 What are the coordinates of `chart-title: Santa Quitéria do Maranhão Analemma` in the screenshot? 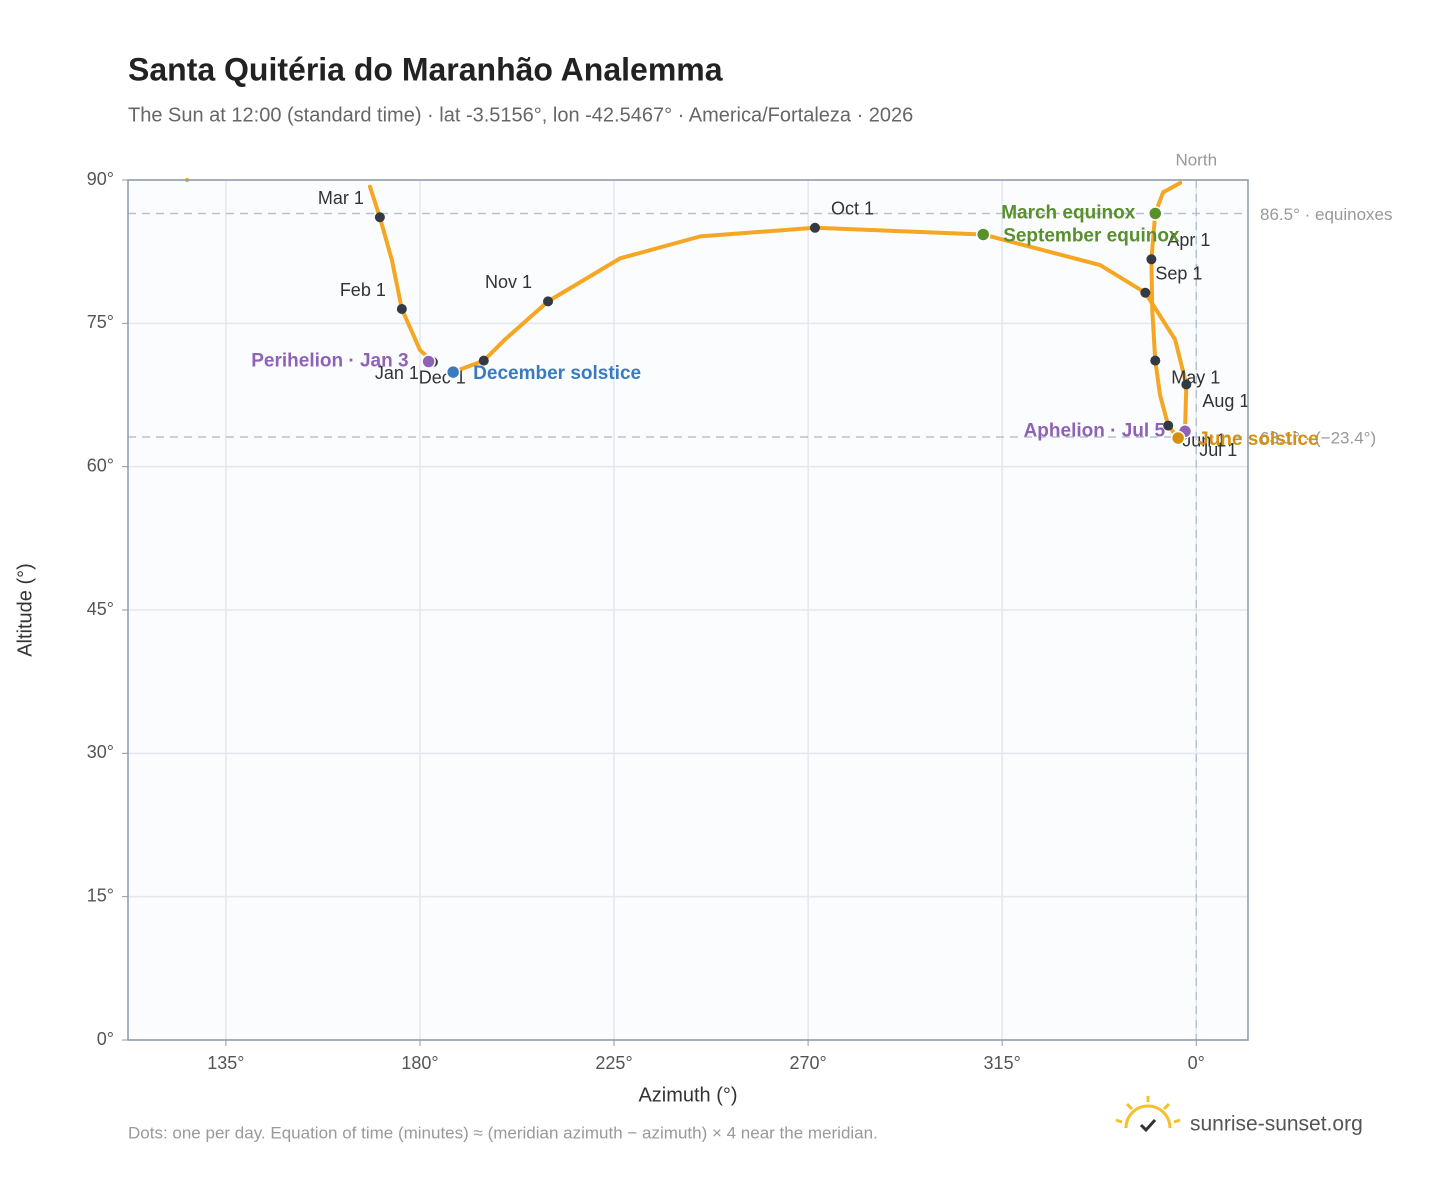 It's located at (425, 69).